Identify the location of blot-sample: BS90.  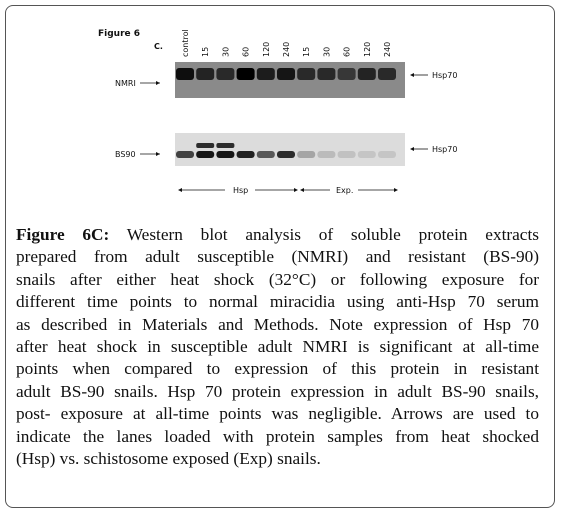
(125, 154).